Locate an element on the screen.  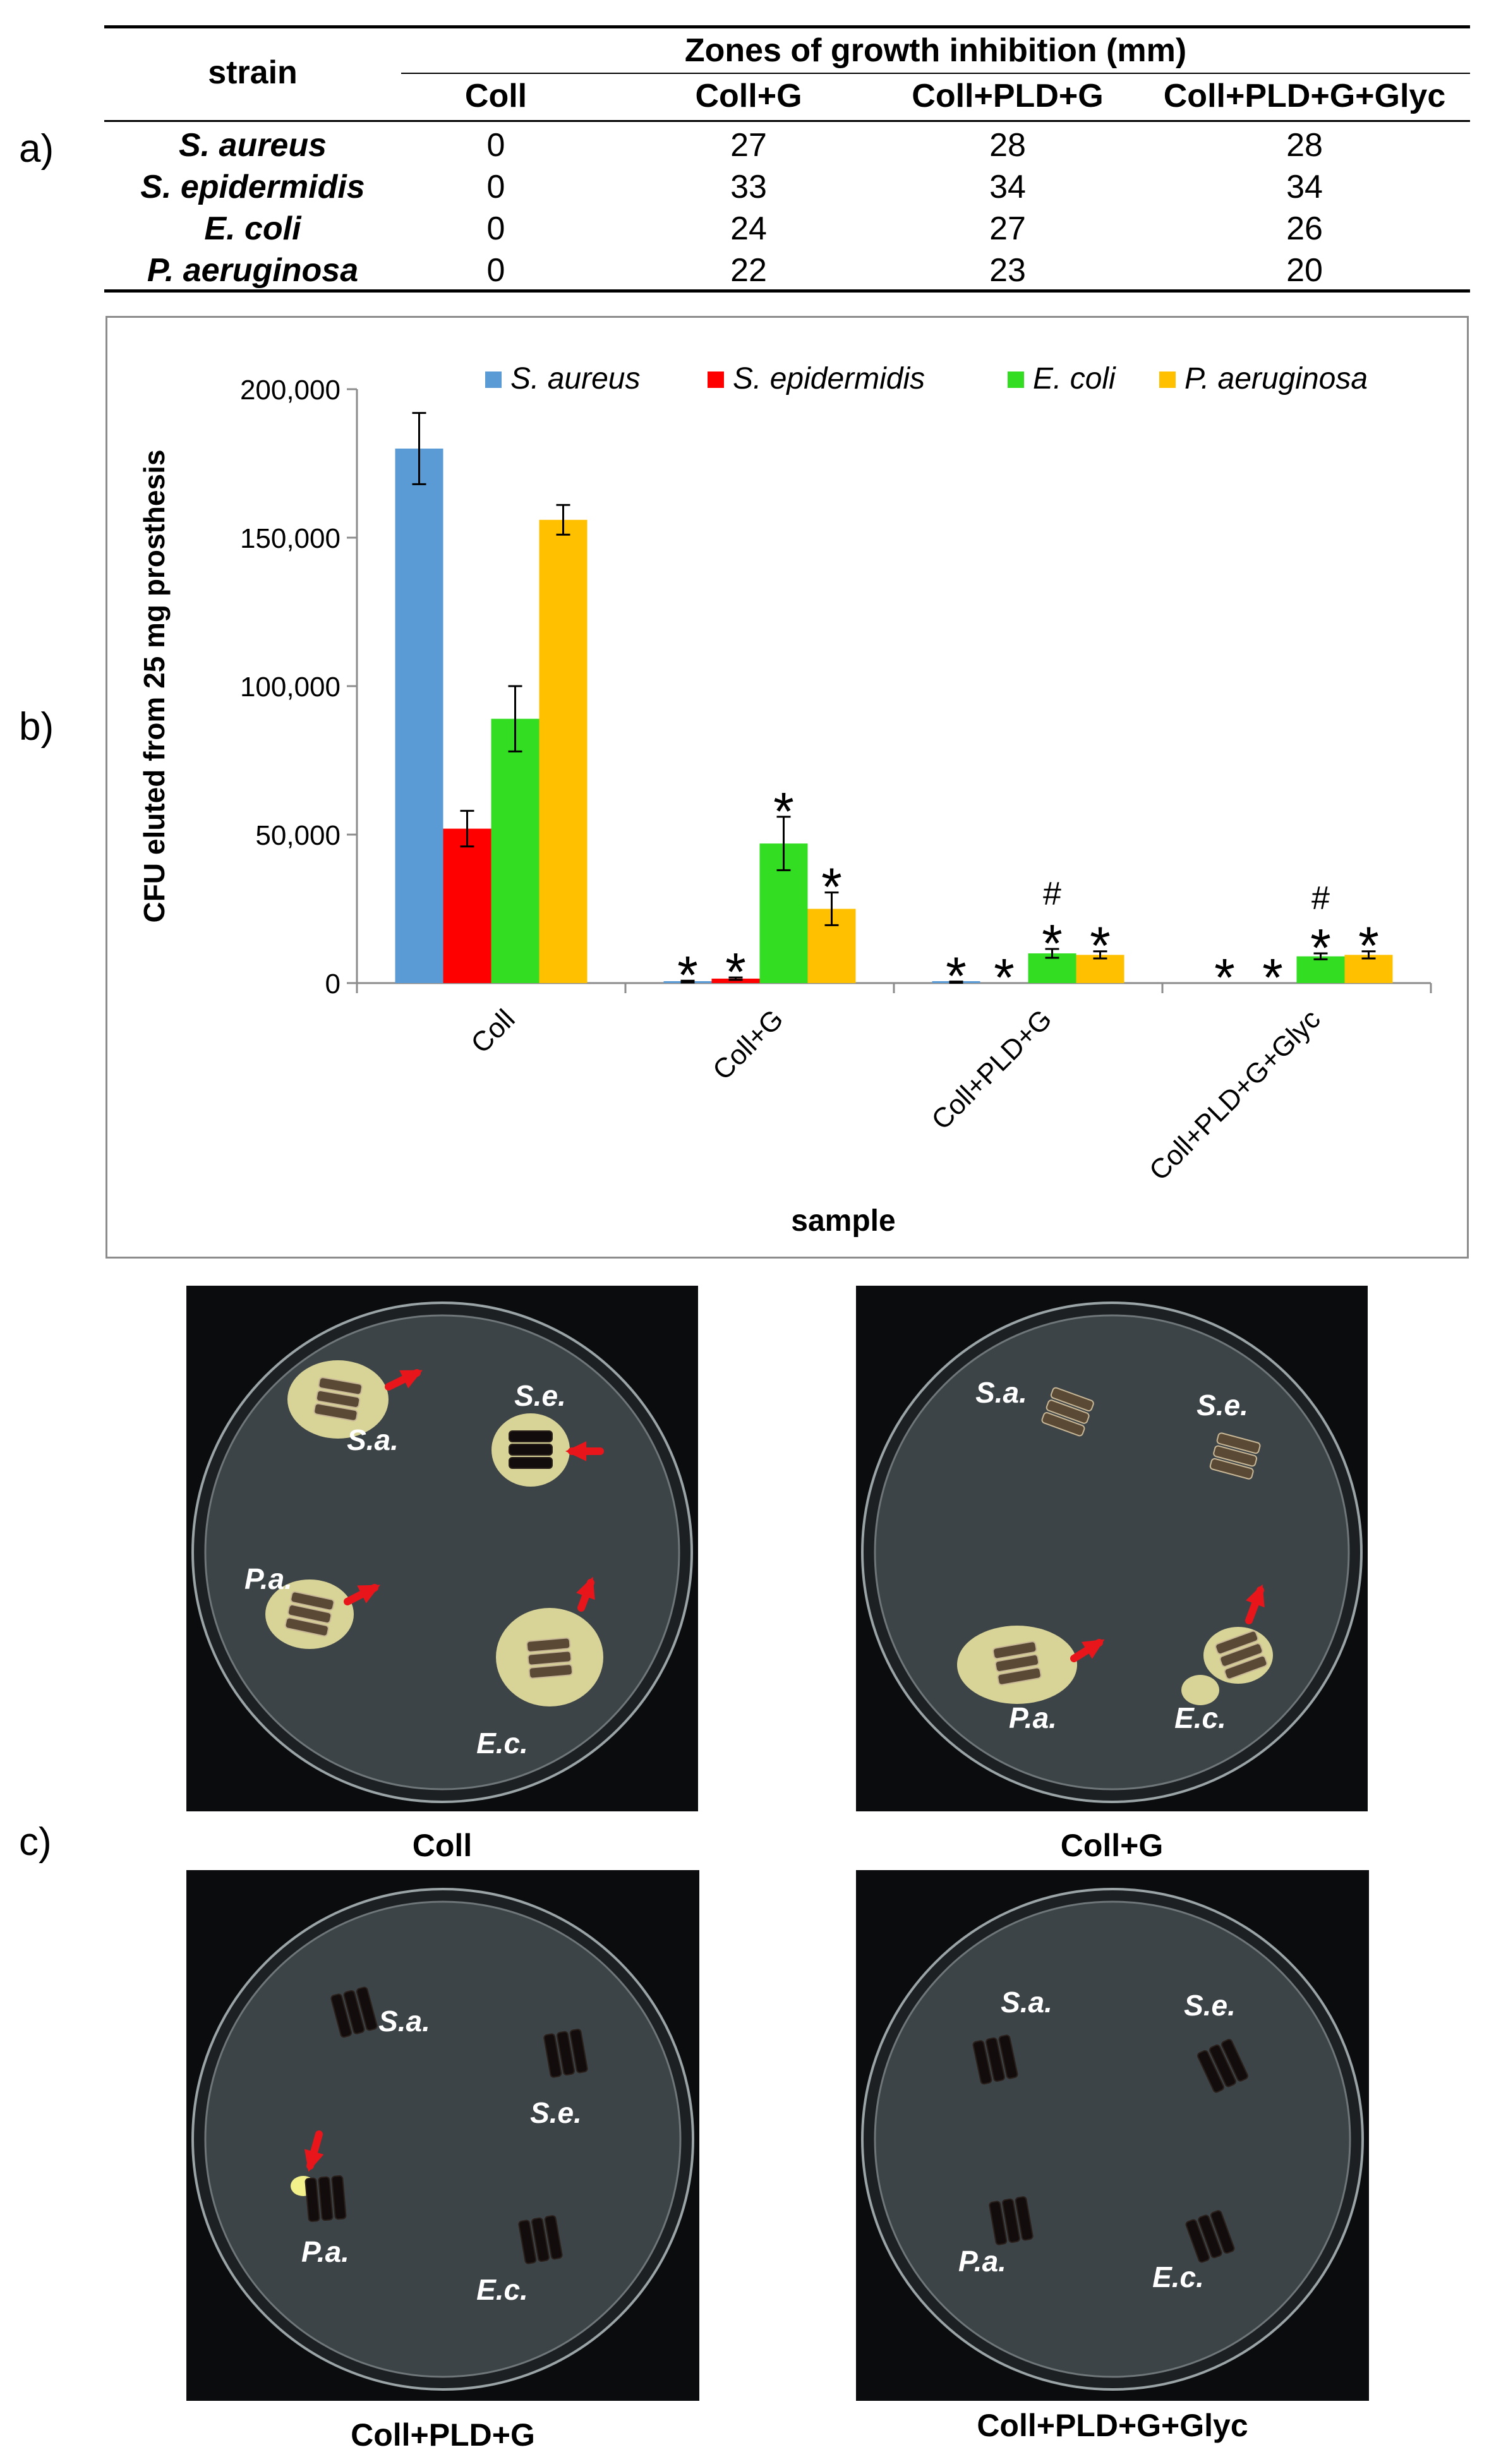
y-tick-label: 0 is located at coordinates (333, 984).